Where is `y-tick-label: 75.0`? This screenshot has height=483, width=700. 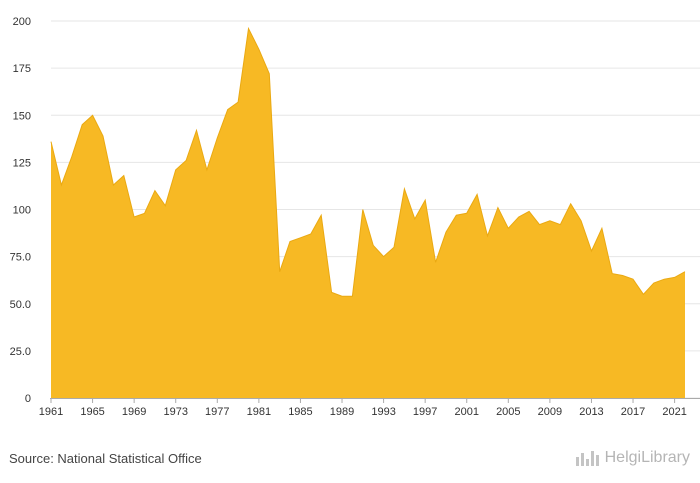 y-tick-label: 75.0 is located at coordinates (20, 258).